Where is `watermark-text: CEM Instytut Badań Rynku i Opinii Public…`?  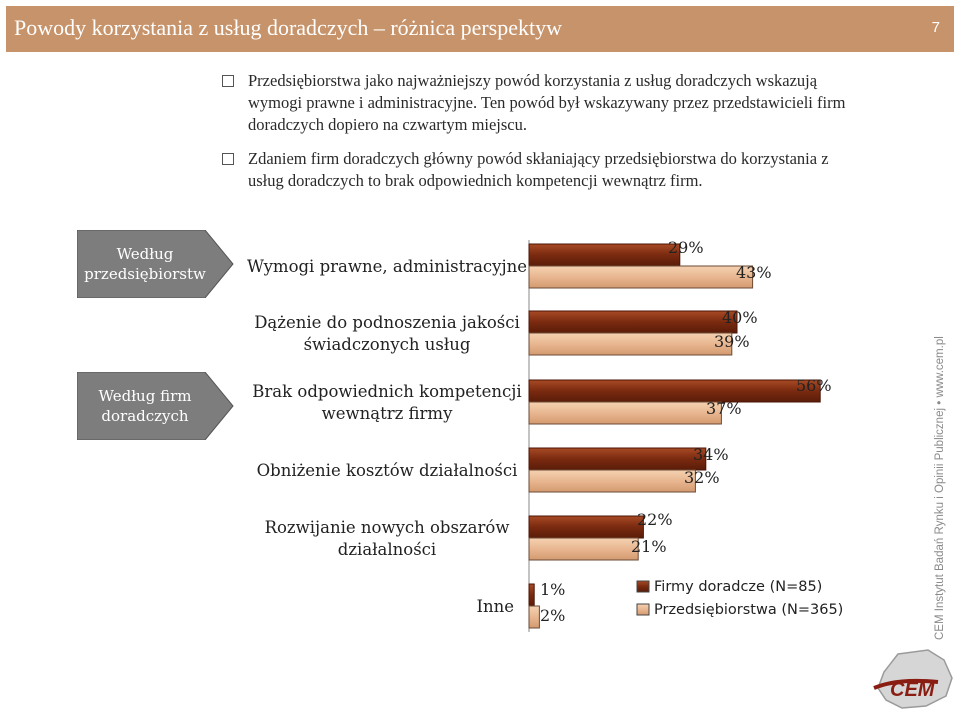
watermark-text: CEM Instytut Badań Rynku i Opinii Public… is located at coordinates (940, 488).